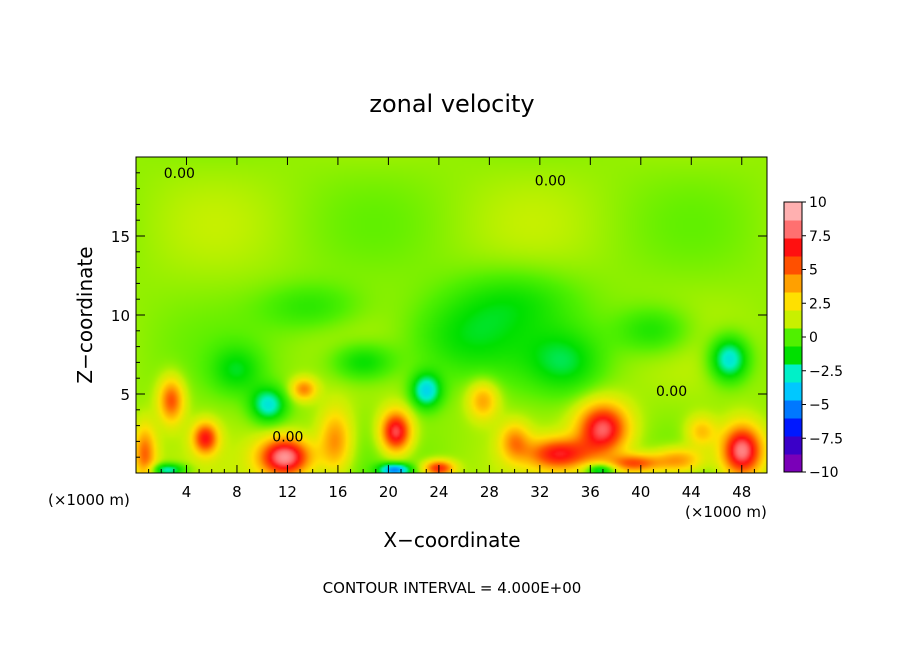 The image size is (904, 654). What do you see at coordinates (388, 492) in the screenshot?
I see `x-tick-label: 20` at bounding box center [388, 492].